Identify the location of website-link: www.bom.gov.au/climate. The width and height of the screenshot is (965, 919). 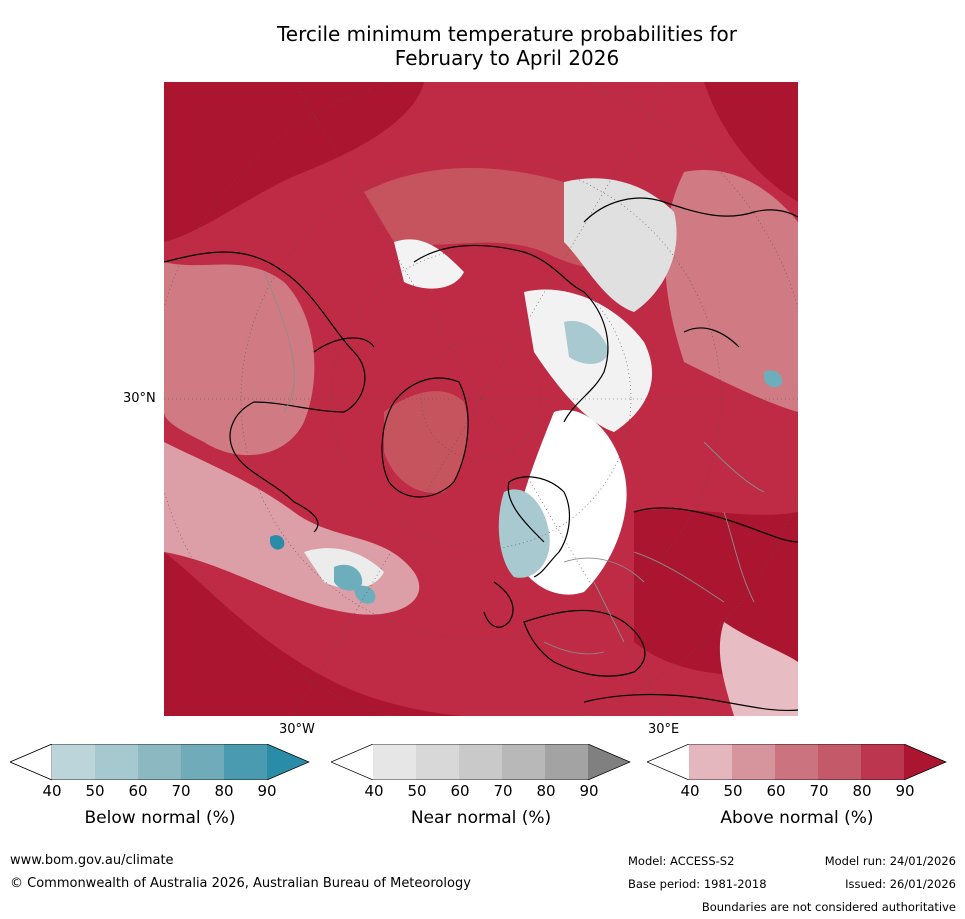
(92, 860).